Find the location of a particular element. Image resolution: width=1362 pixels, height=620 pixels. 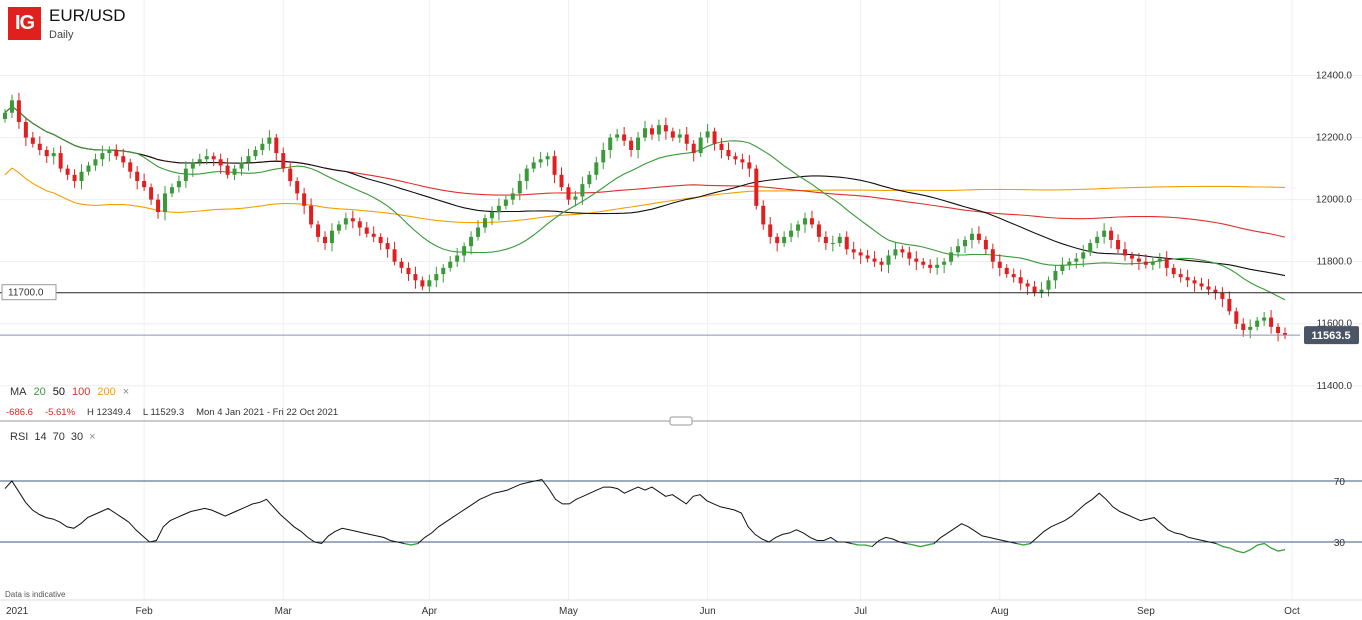

ma-remove-close-icon: × is located at coordinates (126, 392).